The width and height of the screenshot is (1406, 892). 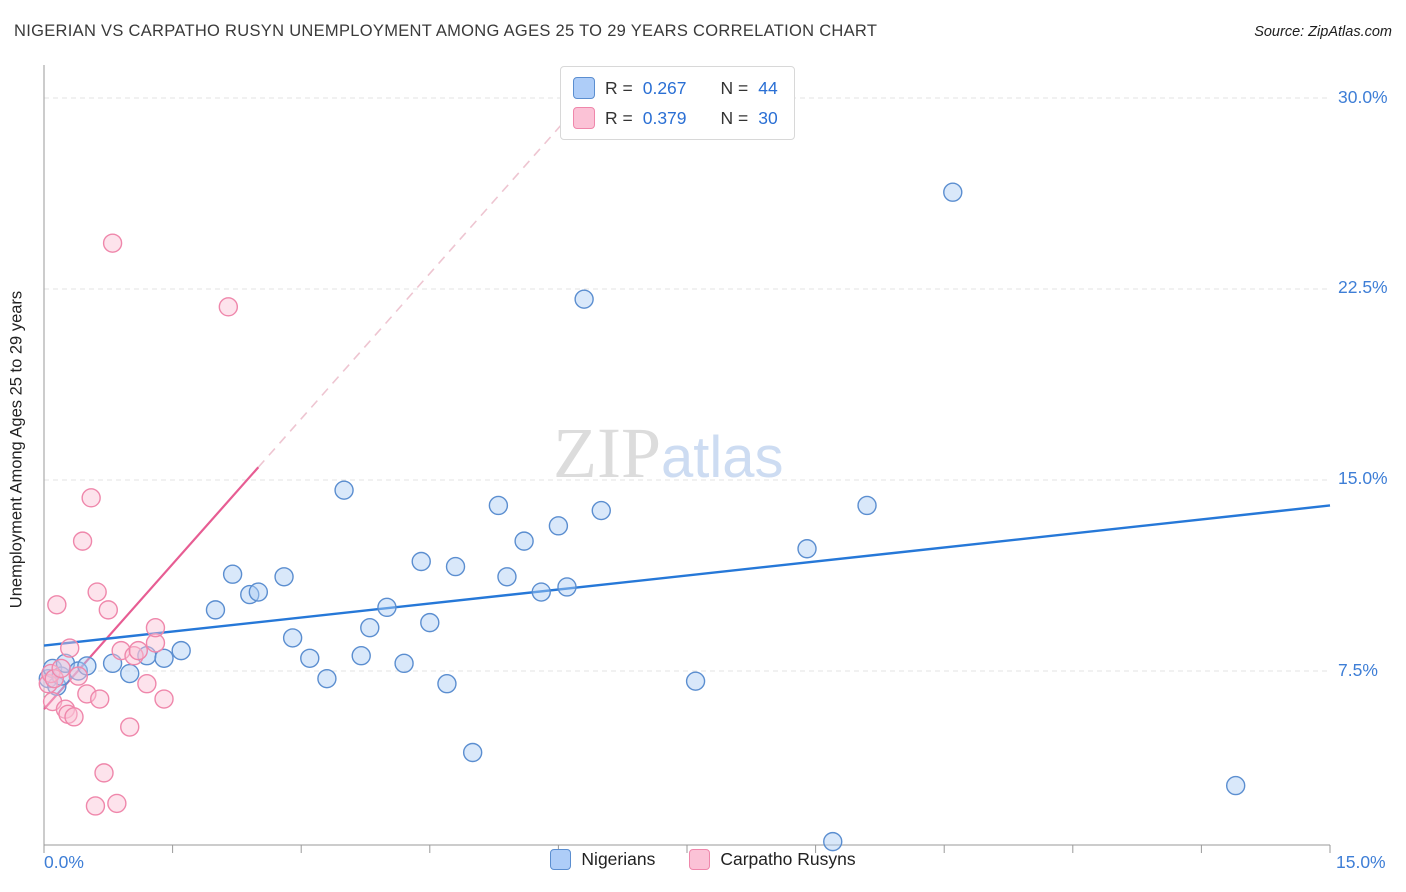 What do you see at coordinates (664, 87) in the screenshot?
I see `r-value: 0.267` at bounding box center [664, 87].